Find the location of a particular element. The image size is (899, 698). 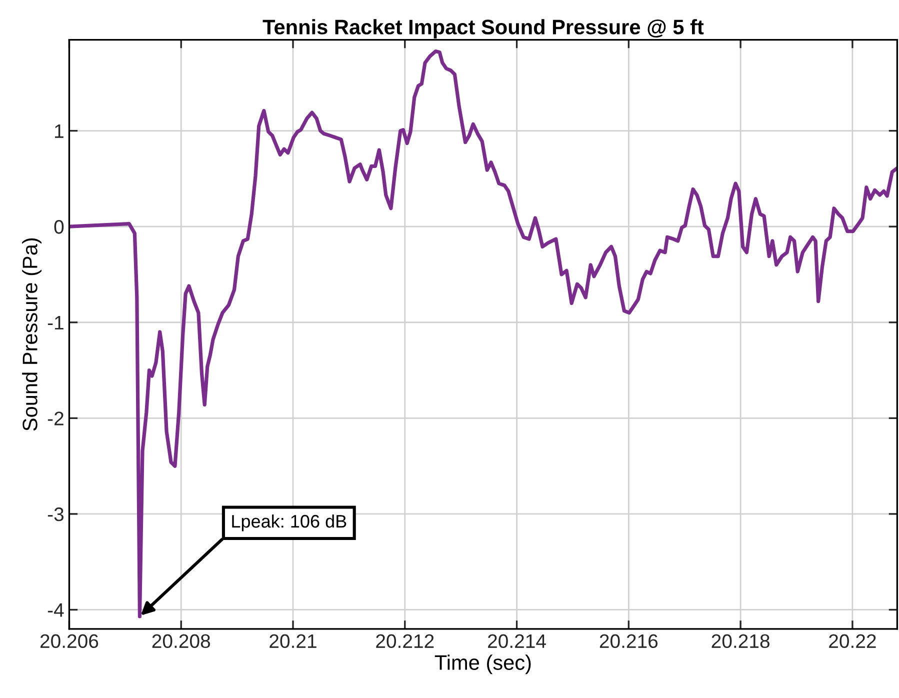

x-tick-label: 20.218 is located at coordinates (741, 641).